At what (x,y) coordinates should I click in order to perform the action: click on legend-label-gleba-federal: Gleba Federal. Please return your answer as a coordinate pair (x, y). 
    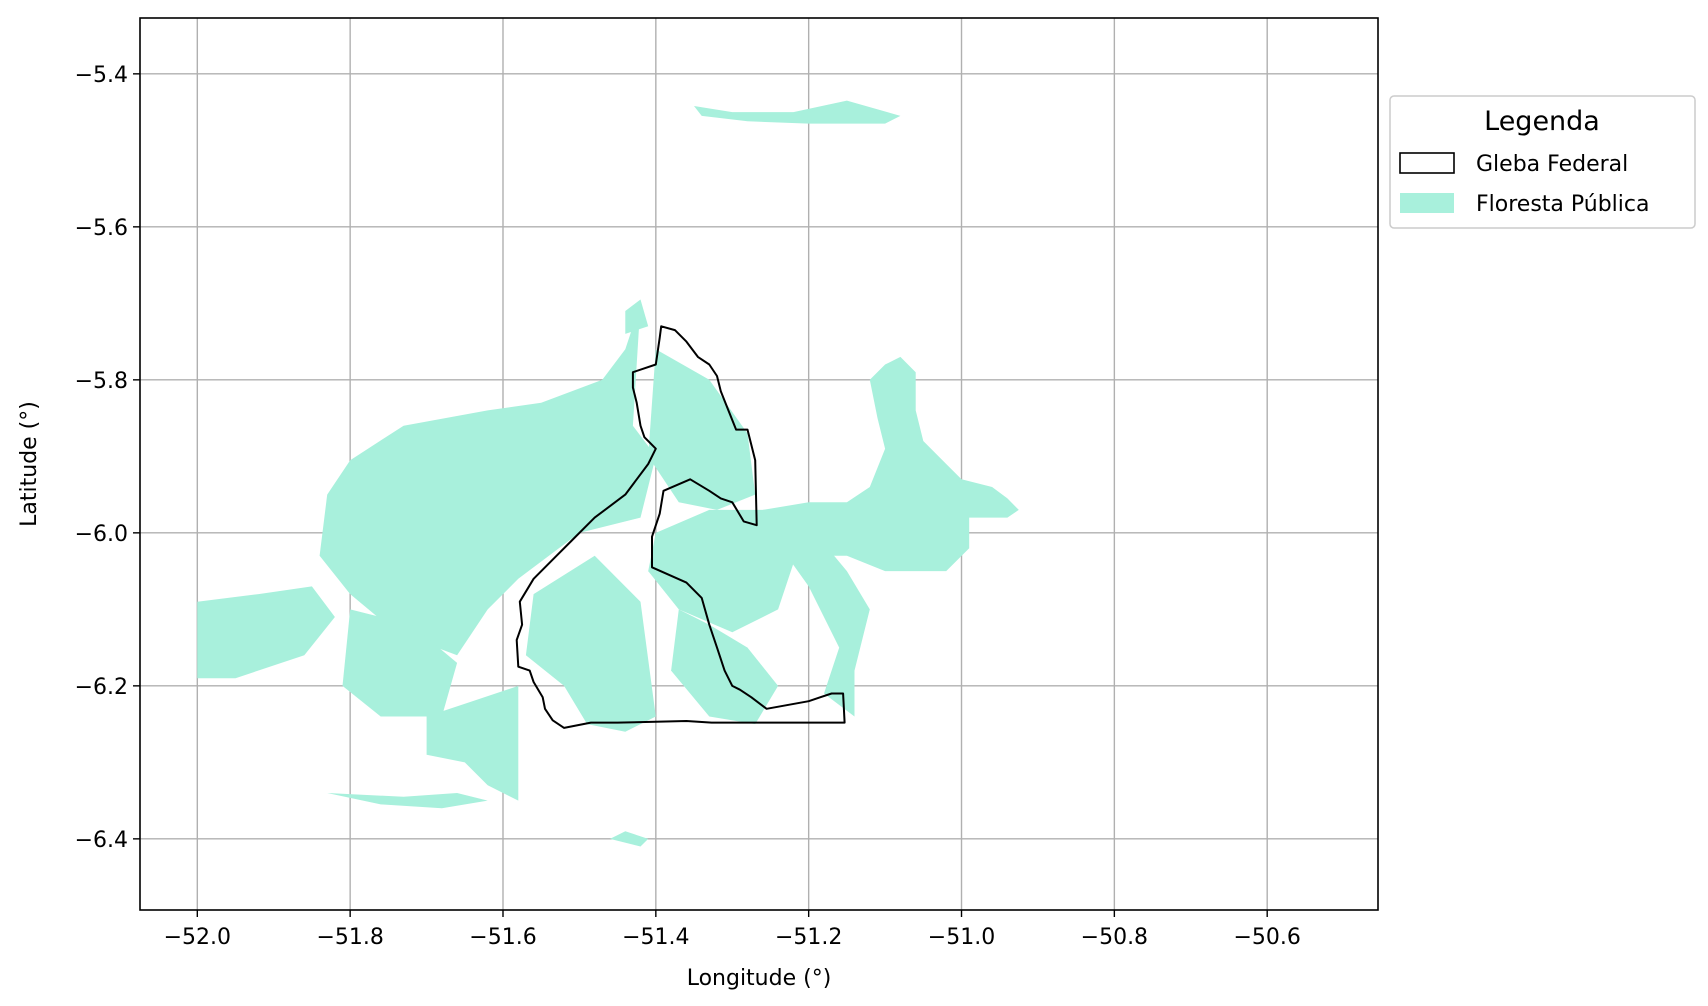
    Looking at the image, I should click on (1552, 164).